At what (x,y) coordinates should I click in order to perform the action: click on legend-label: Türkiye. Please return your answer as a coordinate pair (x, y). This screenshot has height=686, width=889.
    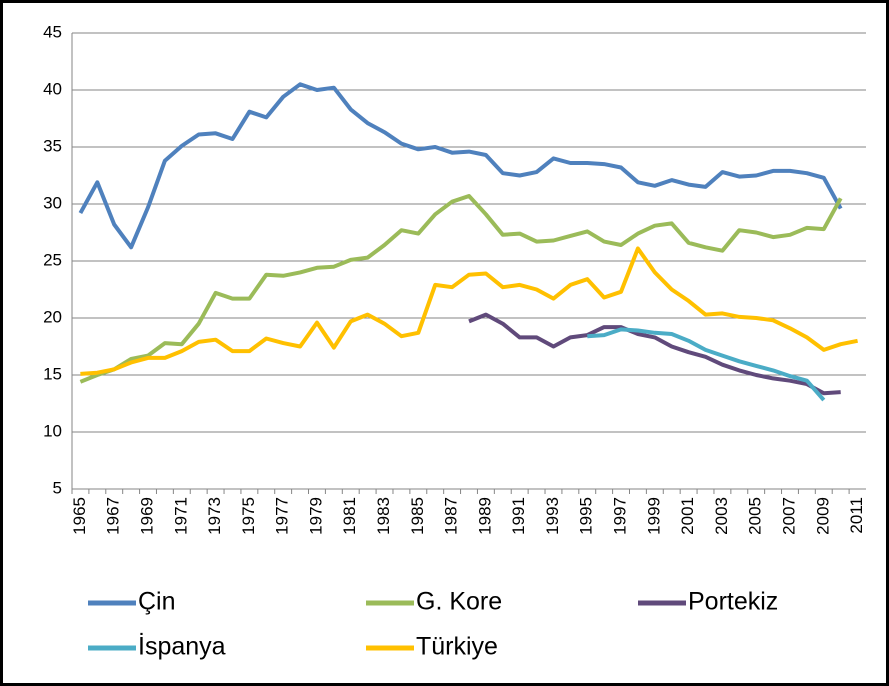
    Looking at the image, I should click on (457, 647).